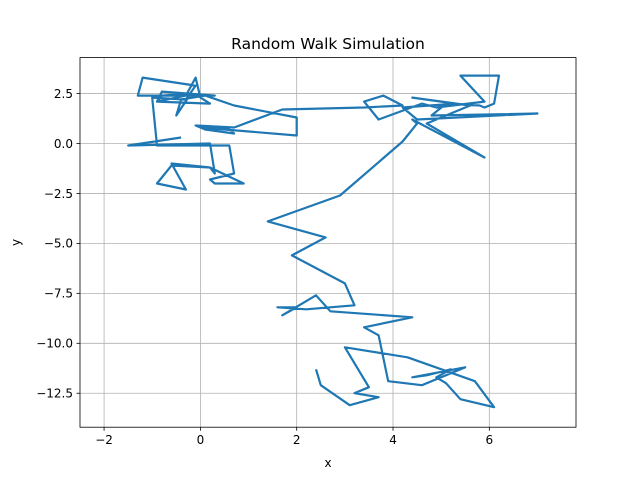 The height and width of the screenshot is (480, 640). Describe the element at coordinates (201, 440) in the screenshot. I see `x-tick-label: 0` at that location.